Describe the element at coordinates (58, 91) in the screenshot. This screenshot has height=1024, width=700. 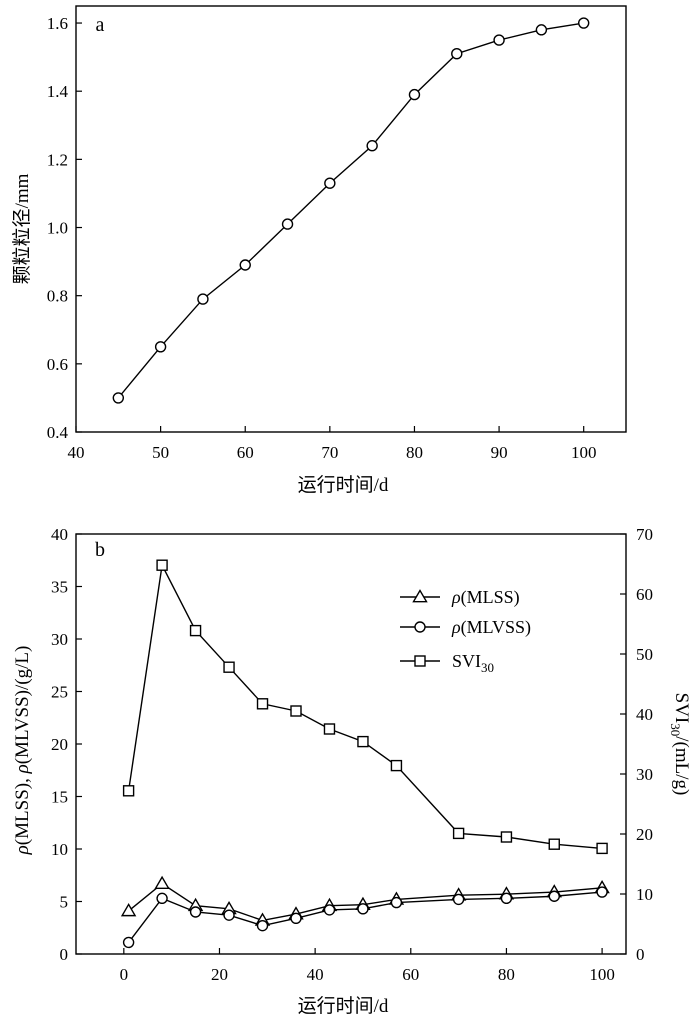
I see `panel-a-y-tick-label: 1.4` at that location.